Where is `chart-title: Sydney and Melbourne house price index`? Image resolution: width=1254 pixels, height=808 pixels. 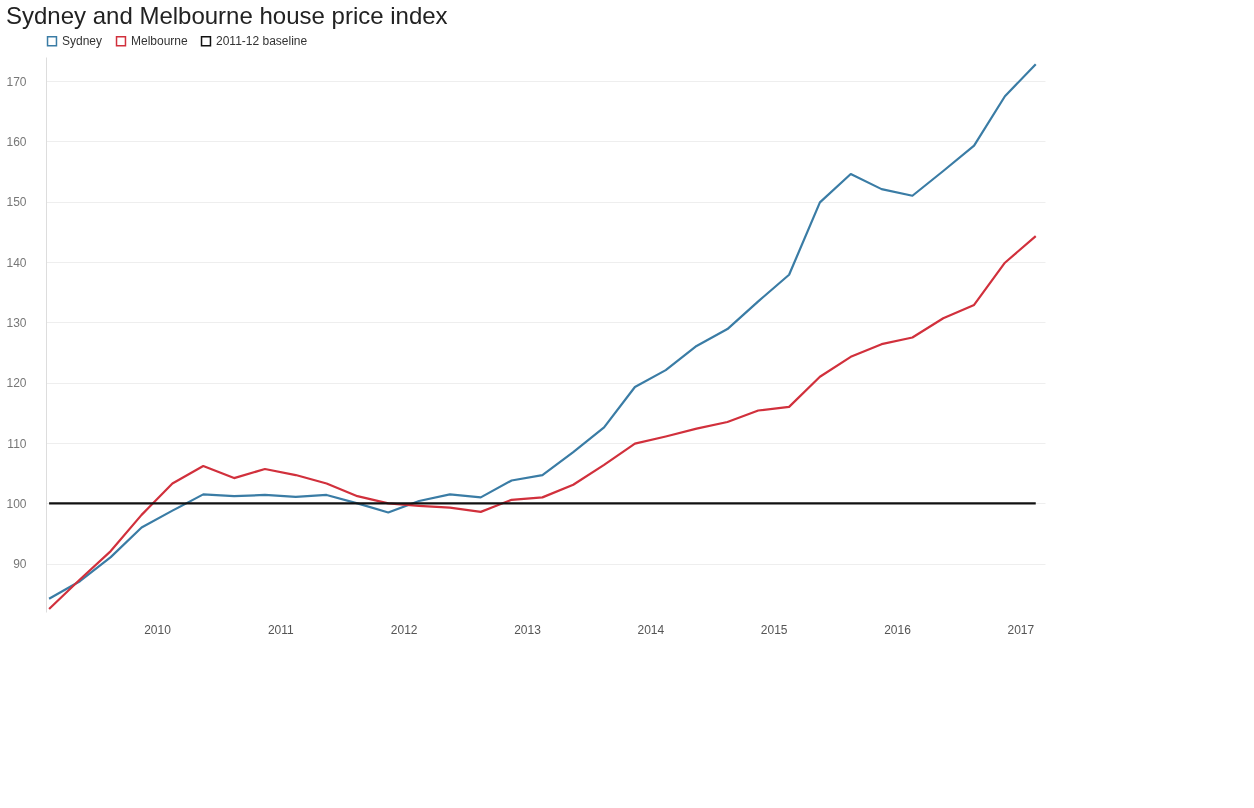
chart-title: Sydney and Melbourne house price index is located at coordinates (226, 15).